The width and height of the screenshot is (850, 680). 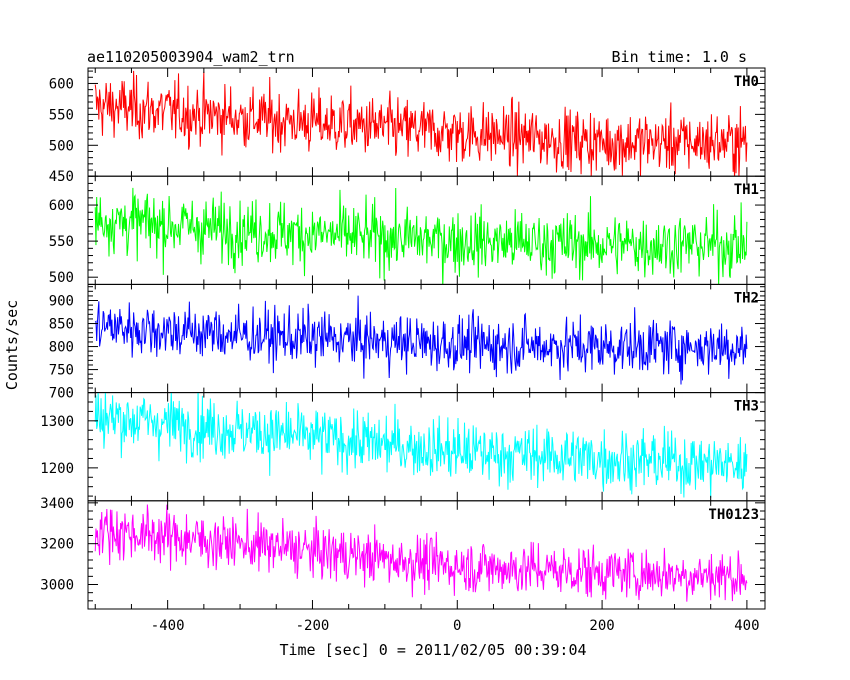 I want to click on x-tick-label: -200, so click(x=313, y=626).